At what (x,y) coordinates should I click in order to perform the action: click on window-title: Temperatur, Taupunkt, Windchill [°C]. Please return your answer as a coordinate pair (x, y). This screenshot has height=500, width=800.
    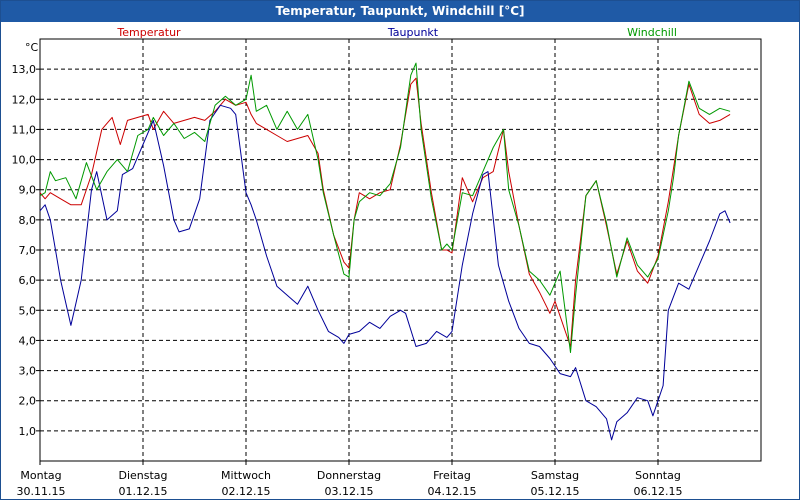
    Looking at the image, I should click on (400, 11).